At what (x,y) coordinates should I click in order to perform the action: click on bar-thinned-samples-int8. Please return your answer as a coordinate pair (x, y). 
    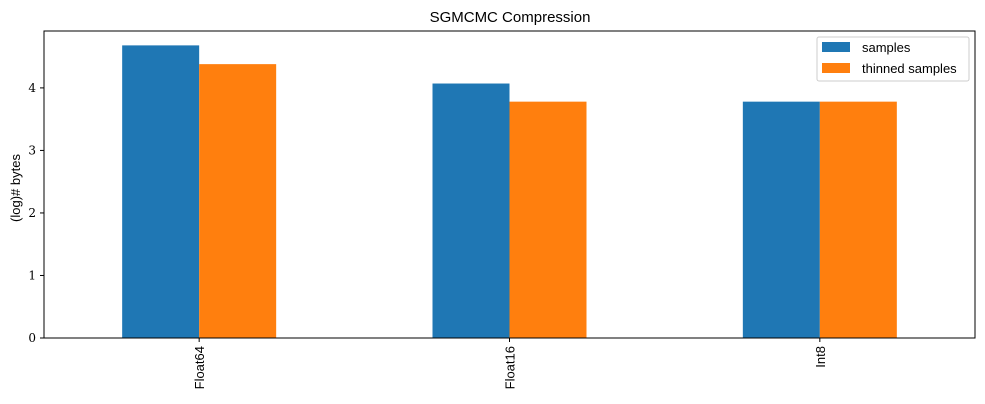
    Looking at the image, I should click on (858, 219).